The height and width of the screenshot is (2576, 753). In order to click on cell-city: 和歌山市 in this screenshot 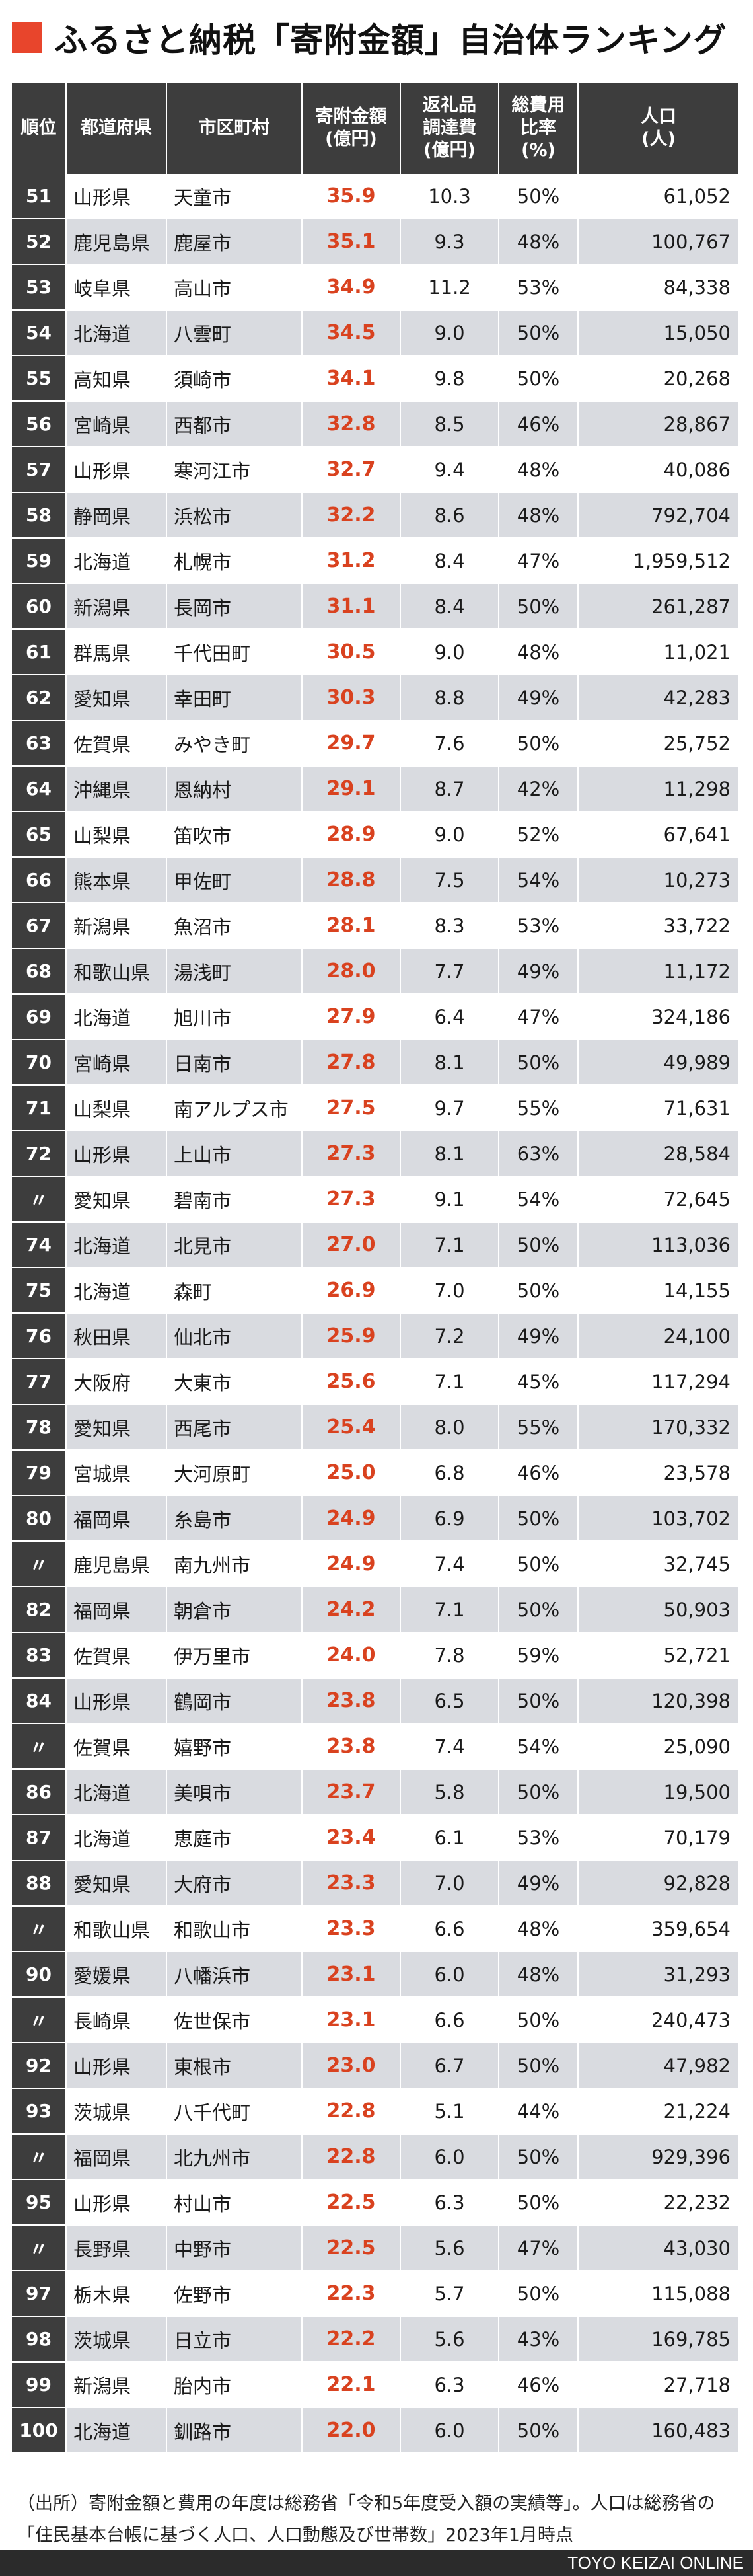, I will do `click(235, 1929)`.